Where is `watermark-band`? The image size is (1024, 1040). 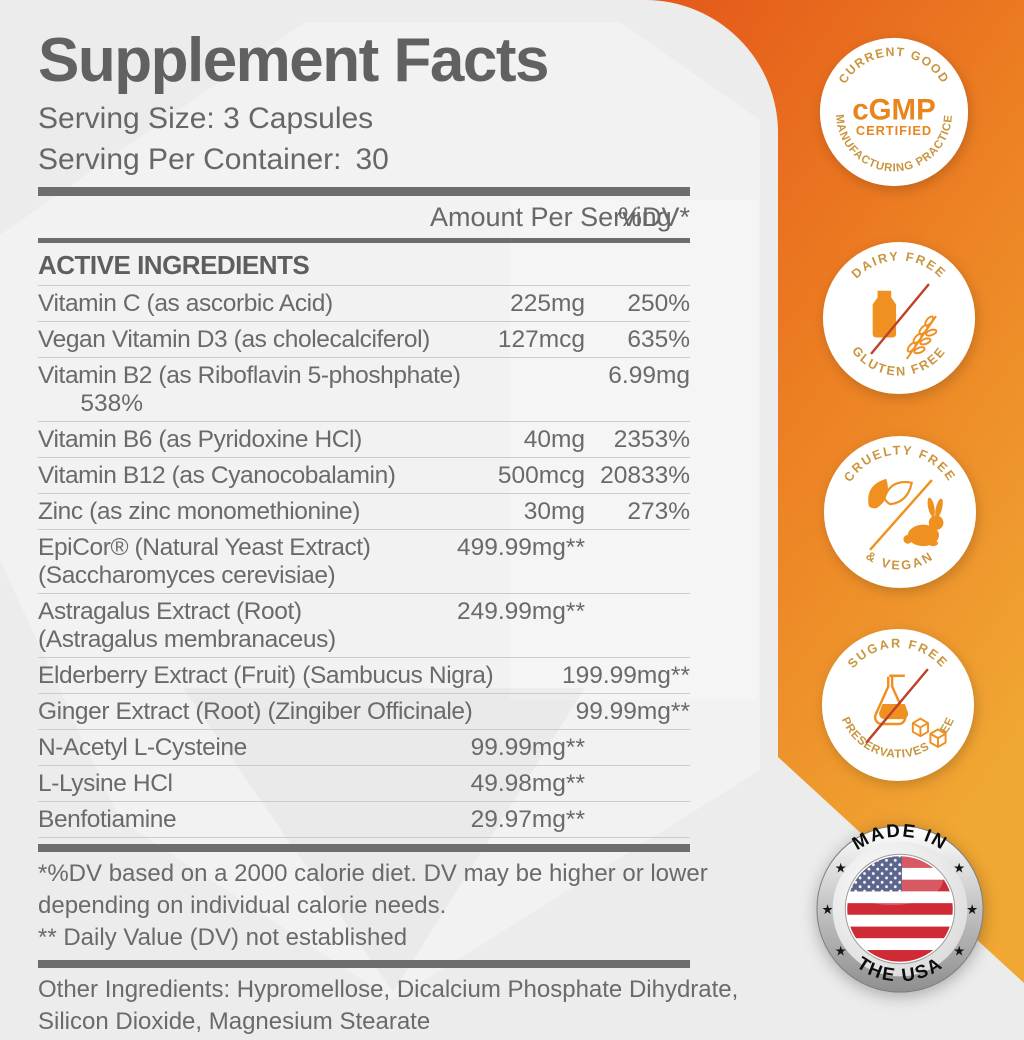
watermark-band is located at coordinates (634, 450).